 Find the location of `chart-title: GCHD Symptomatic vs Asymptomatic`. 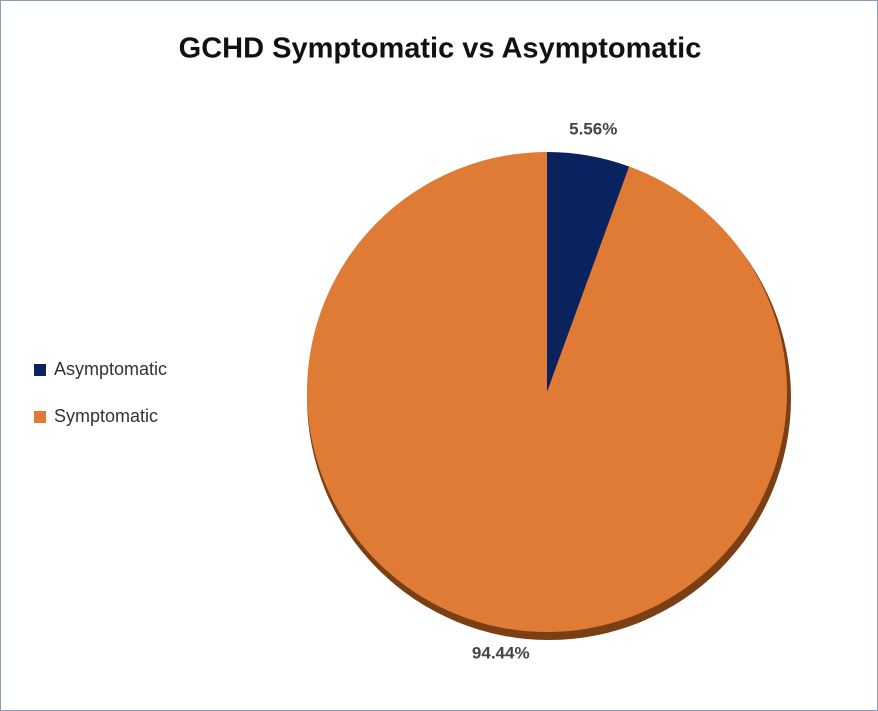

chart-title: GCHD Symptomatic vs Asymptomatic is located at coordinates (440, 49).